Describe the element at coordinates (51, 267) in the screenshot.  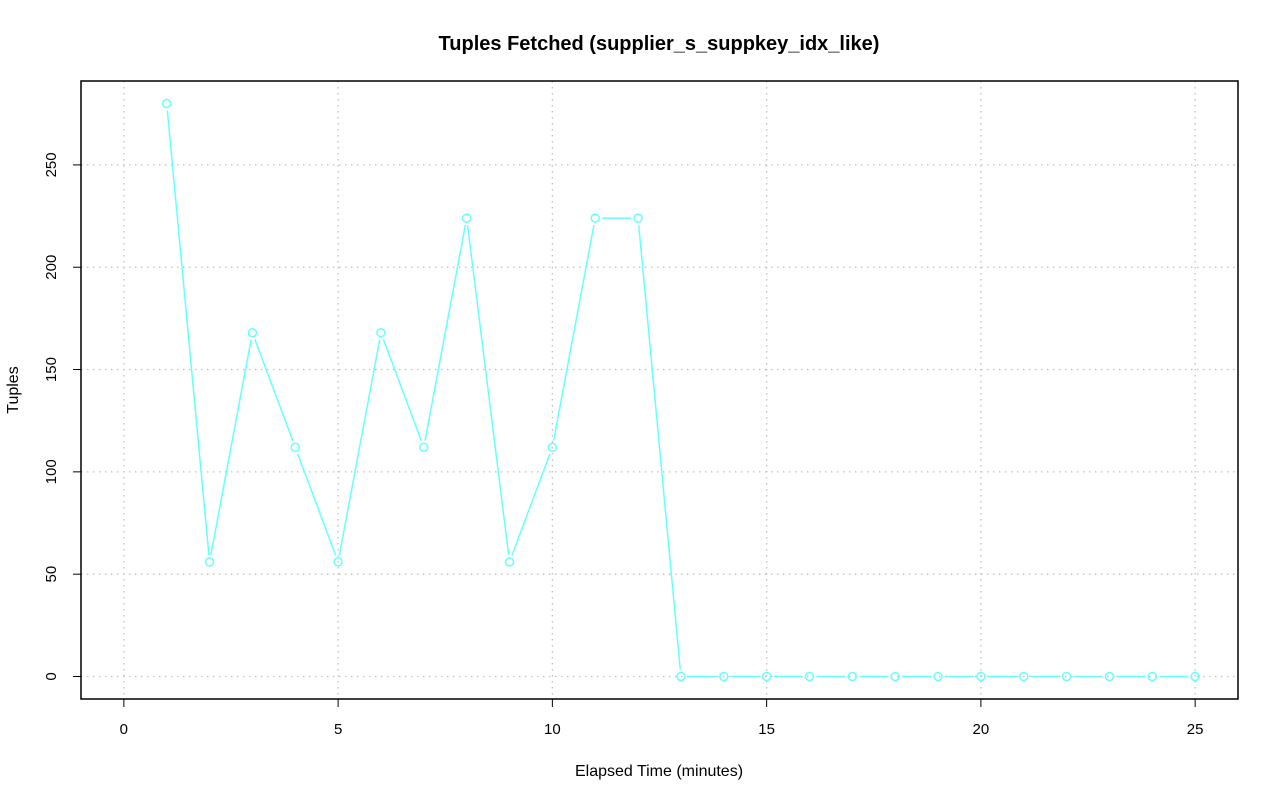
I see `y-tick-label: 200` at that location.